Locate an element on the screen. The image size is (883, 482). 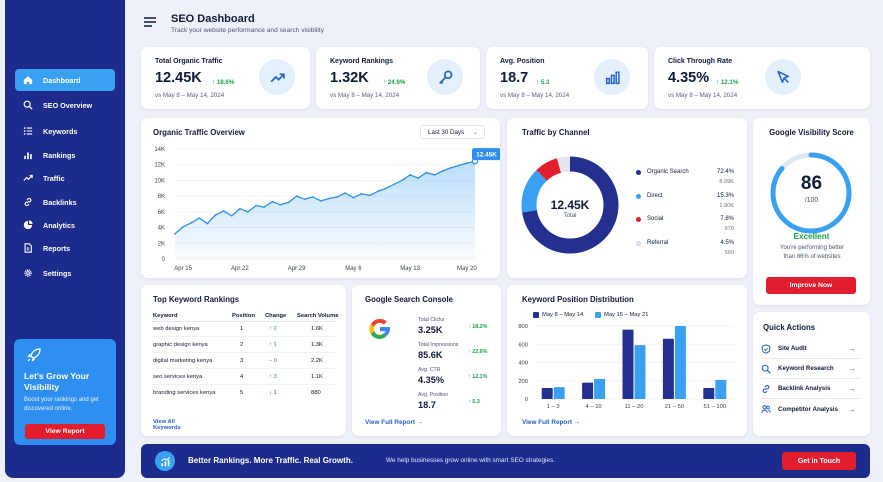
keyword-cell: graphic design kenya is located at coordinates (180, 345).